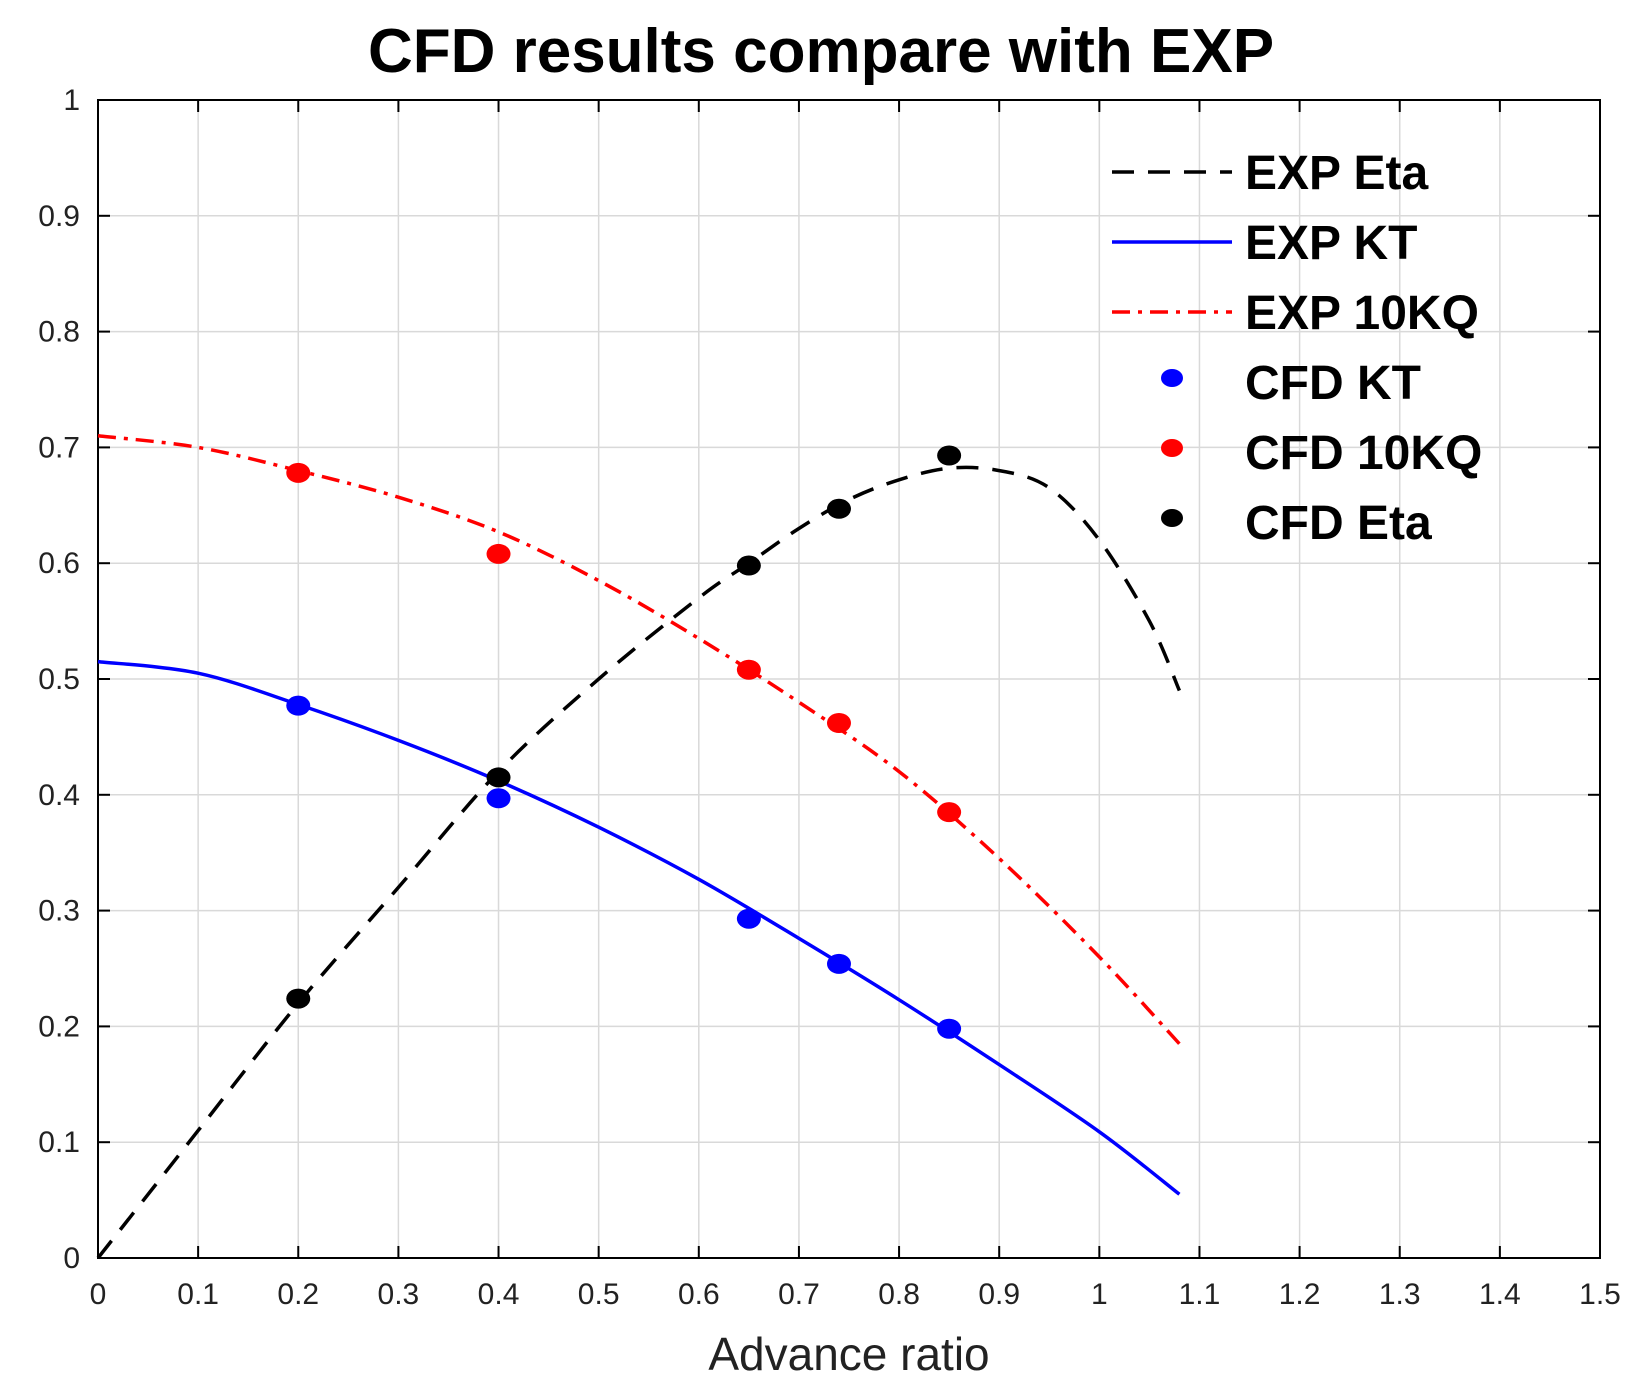 The image size is (1643, 1393). Describe the element at coordinates (599, 1294) in the screenshot. I see `x-tick-label: 0.5` at that location.